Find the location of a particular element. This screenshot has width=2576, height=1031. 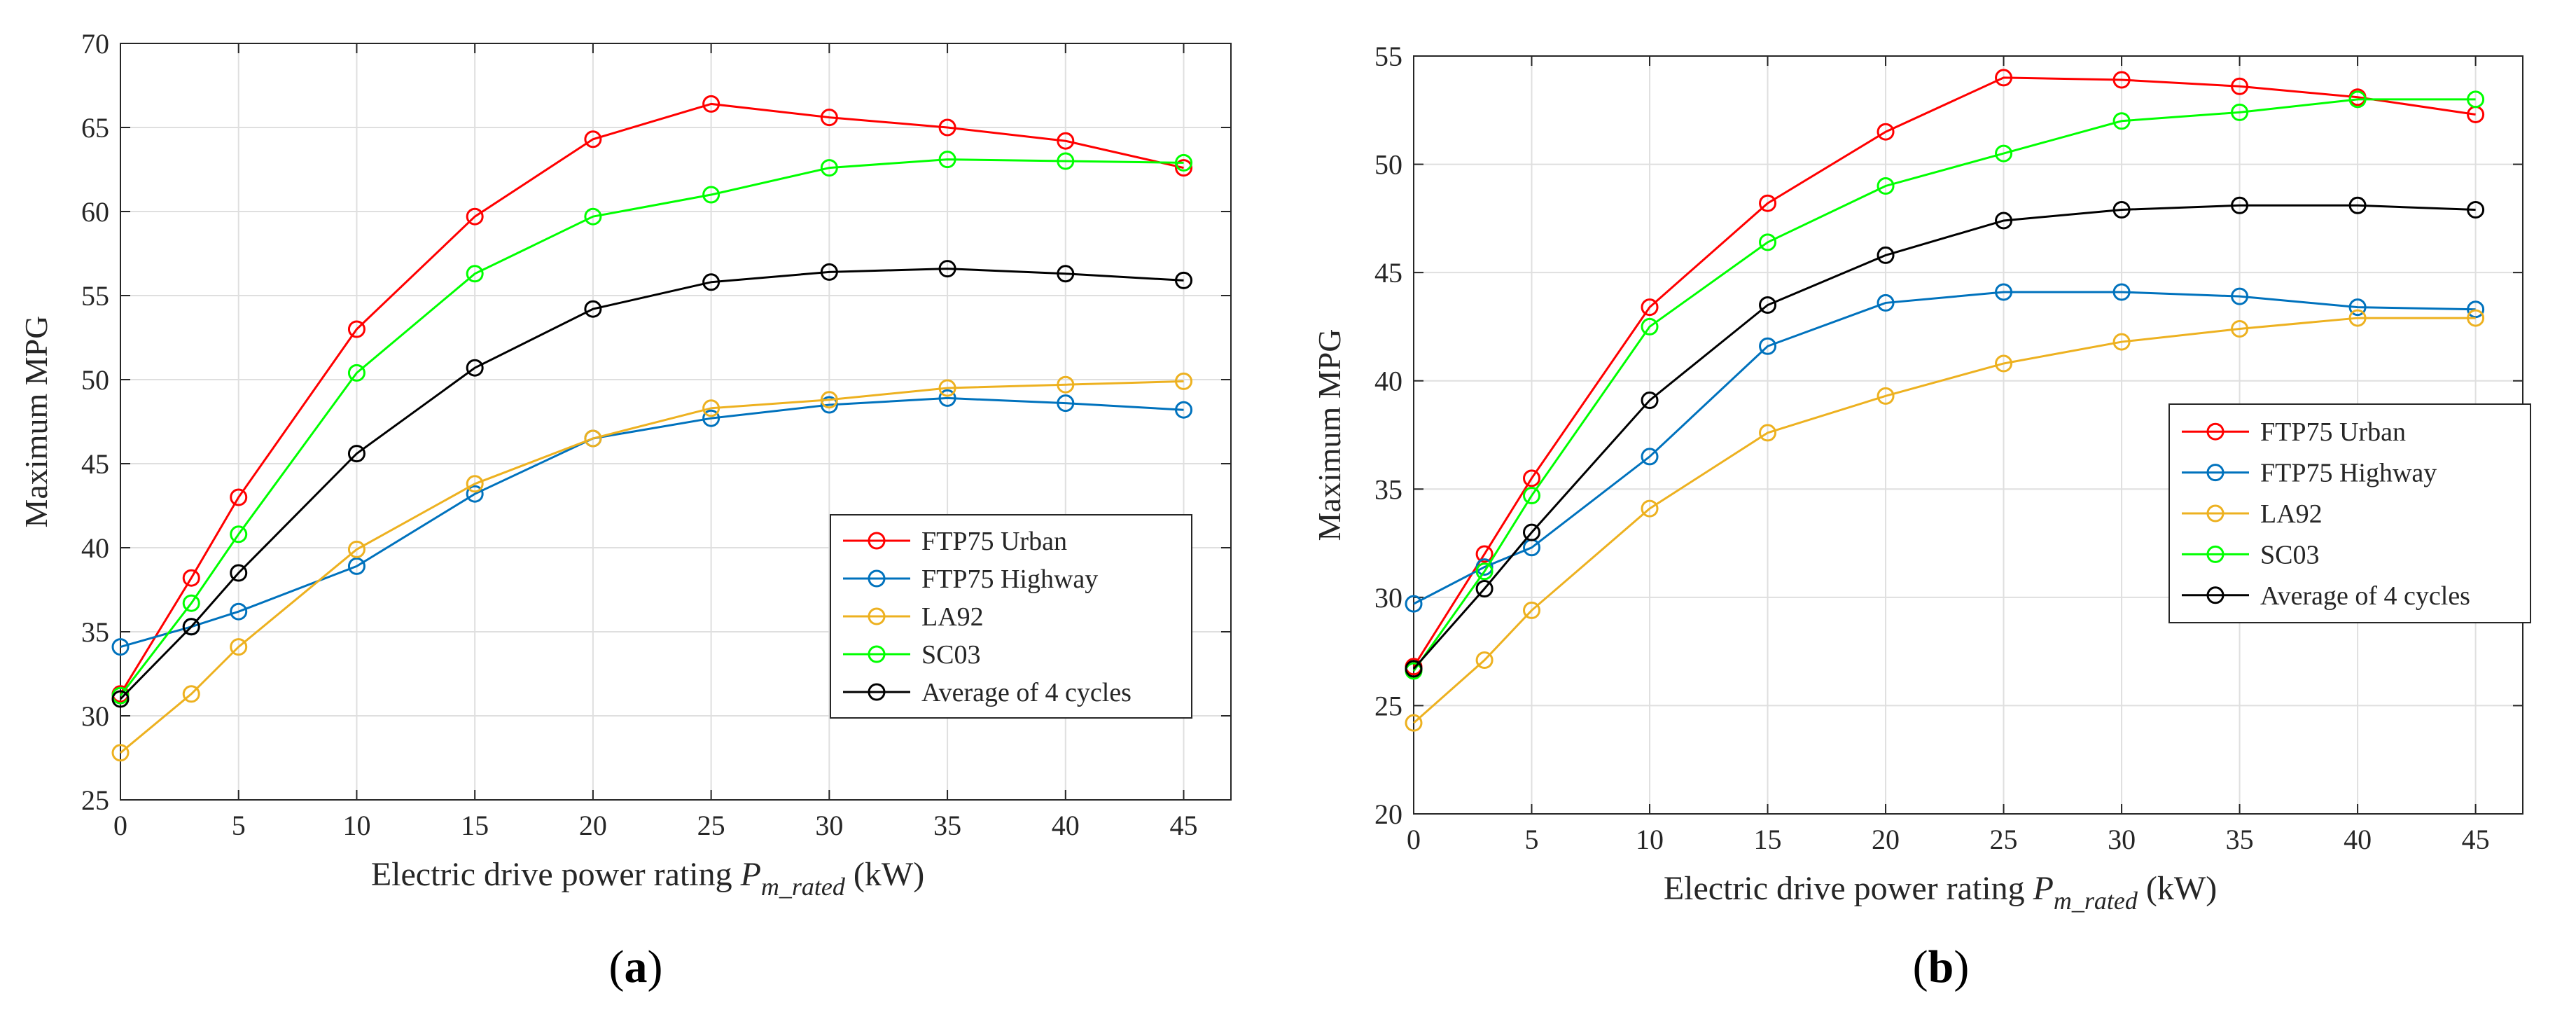

legend-entry: FTP75 Highway is located at coordinates (1009, 579).